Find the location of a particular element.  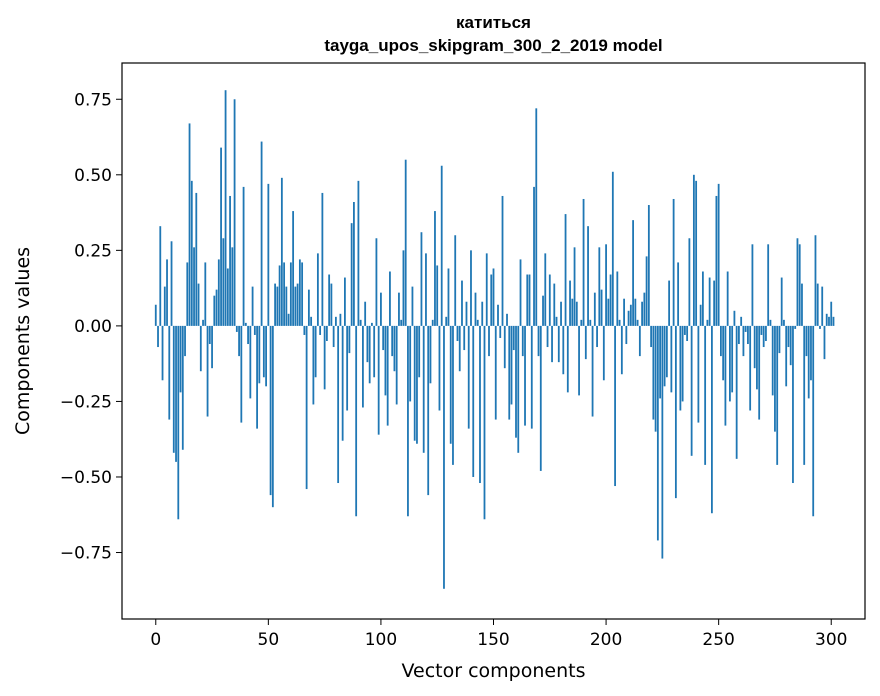

chart-title-line1: катиться is located at coordinates (493, 22).